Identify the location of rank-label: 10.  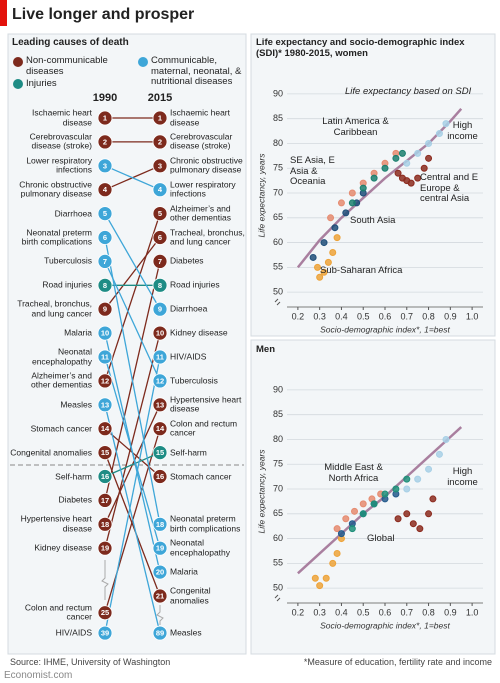
(160, 333).